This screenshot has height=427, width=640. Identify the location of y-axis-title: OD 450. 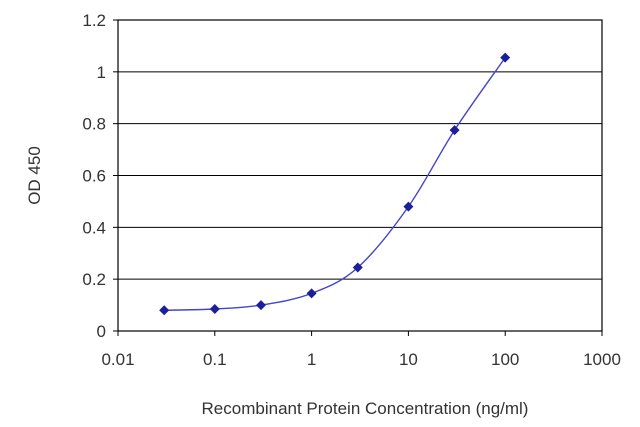
(34, 175).